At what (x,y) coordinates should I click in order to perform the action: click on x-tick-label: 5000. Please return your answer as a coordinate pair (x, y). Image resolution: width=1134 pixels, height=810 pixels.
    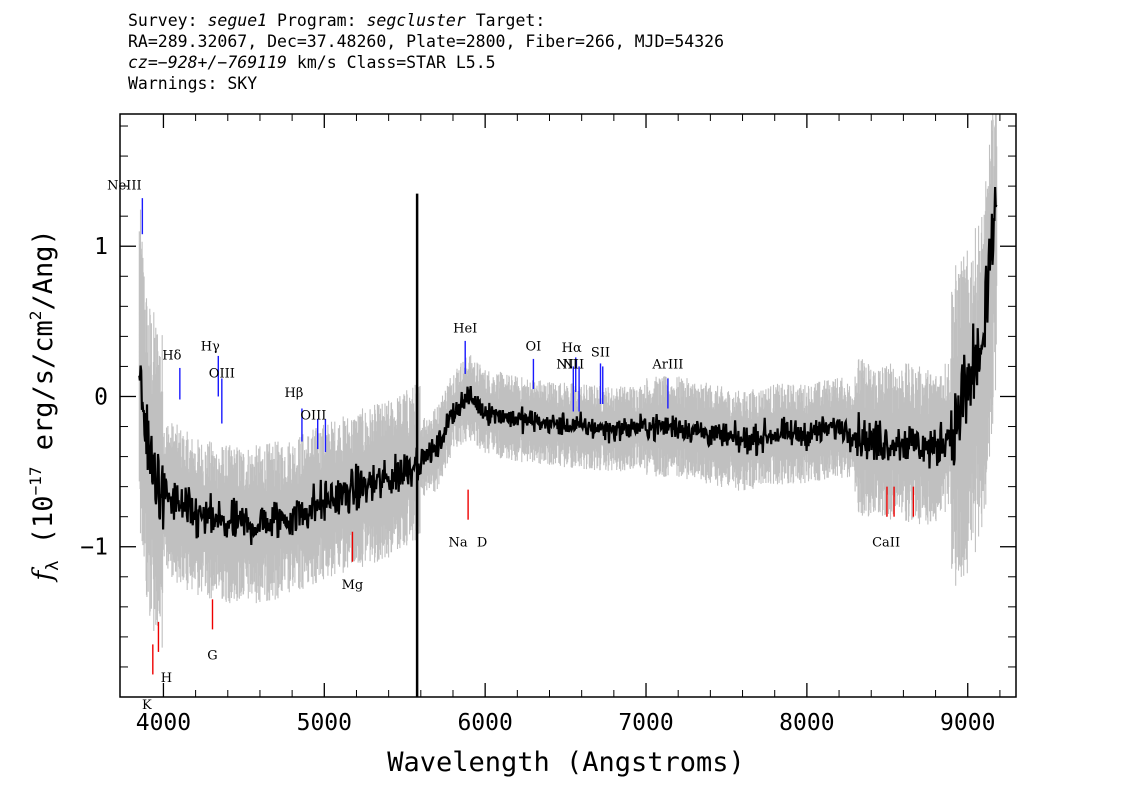
    Looking at the image, I should click on (324, 723).